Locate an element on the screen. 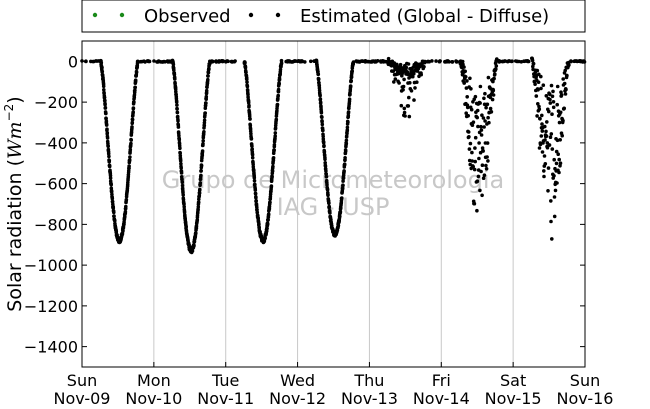  y-axis-label-close: ) is located at coordinates (15, 99).